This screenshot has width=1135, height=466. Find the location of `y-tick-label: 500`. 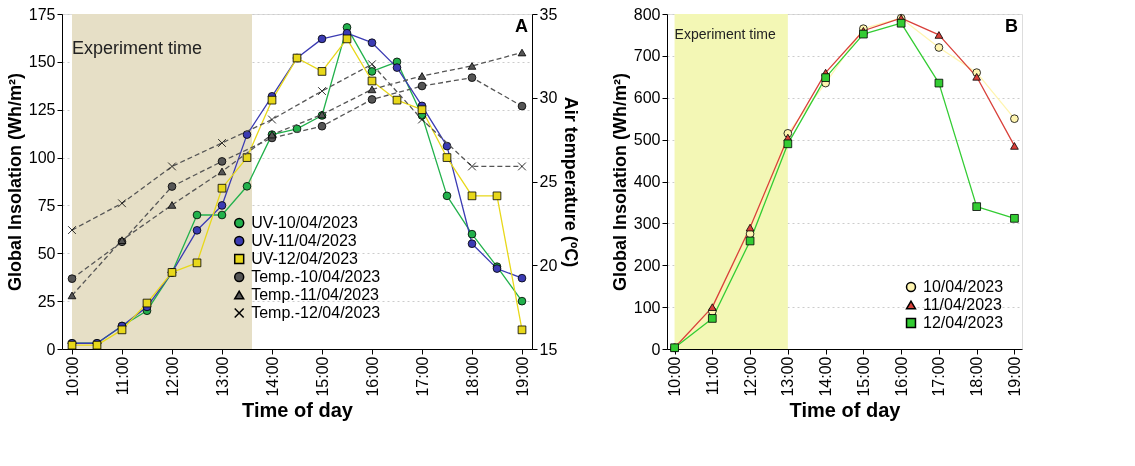

y-tick-label: 500 is located at coordinates (647, 140).